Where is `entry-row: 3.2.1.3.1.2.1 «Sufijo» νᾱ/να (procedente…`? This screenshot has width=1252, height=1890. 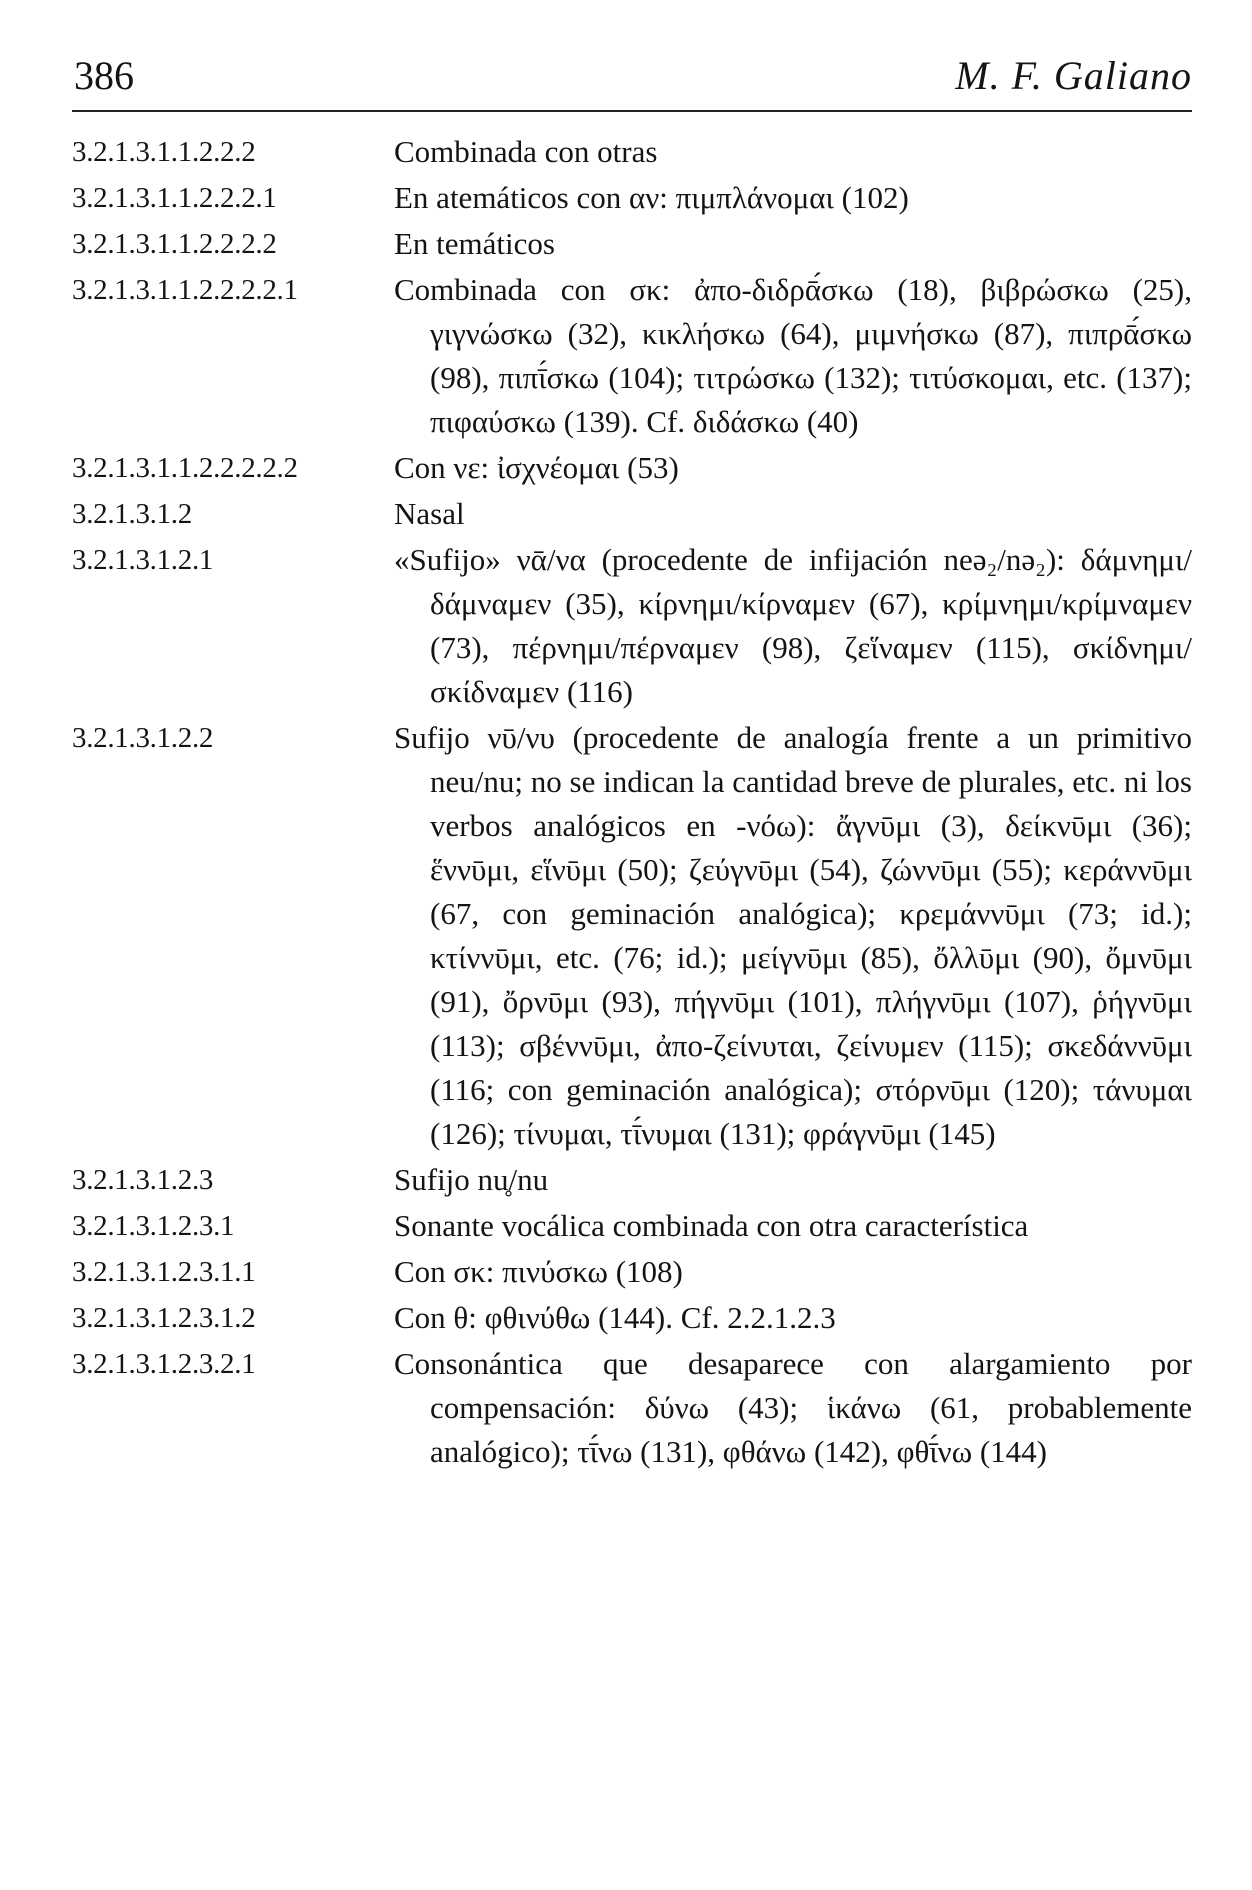 entry-row: 3.2.1.3.1.2.1 «Sufijo» νᾱ/να (procedente… is located at coordinates (632, 626).